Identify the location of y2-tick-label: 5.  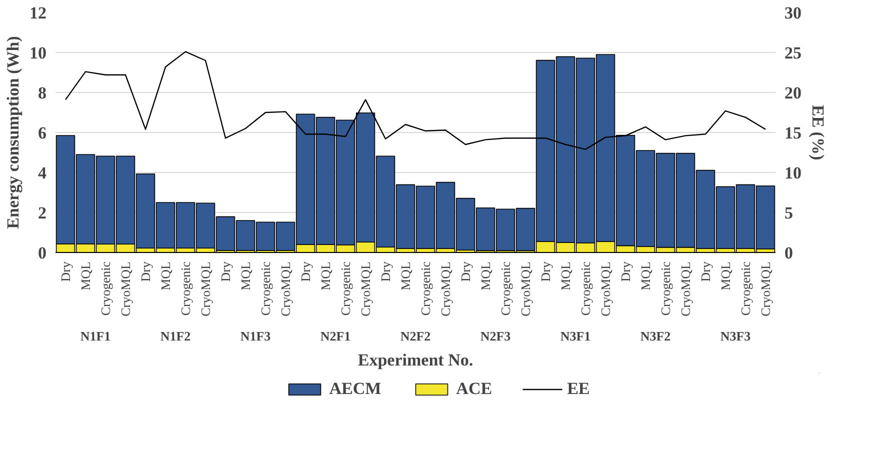
(788, 213).